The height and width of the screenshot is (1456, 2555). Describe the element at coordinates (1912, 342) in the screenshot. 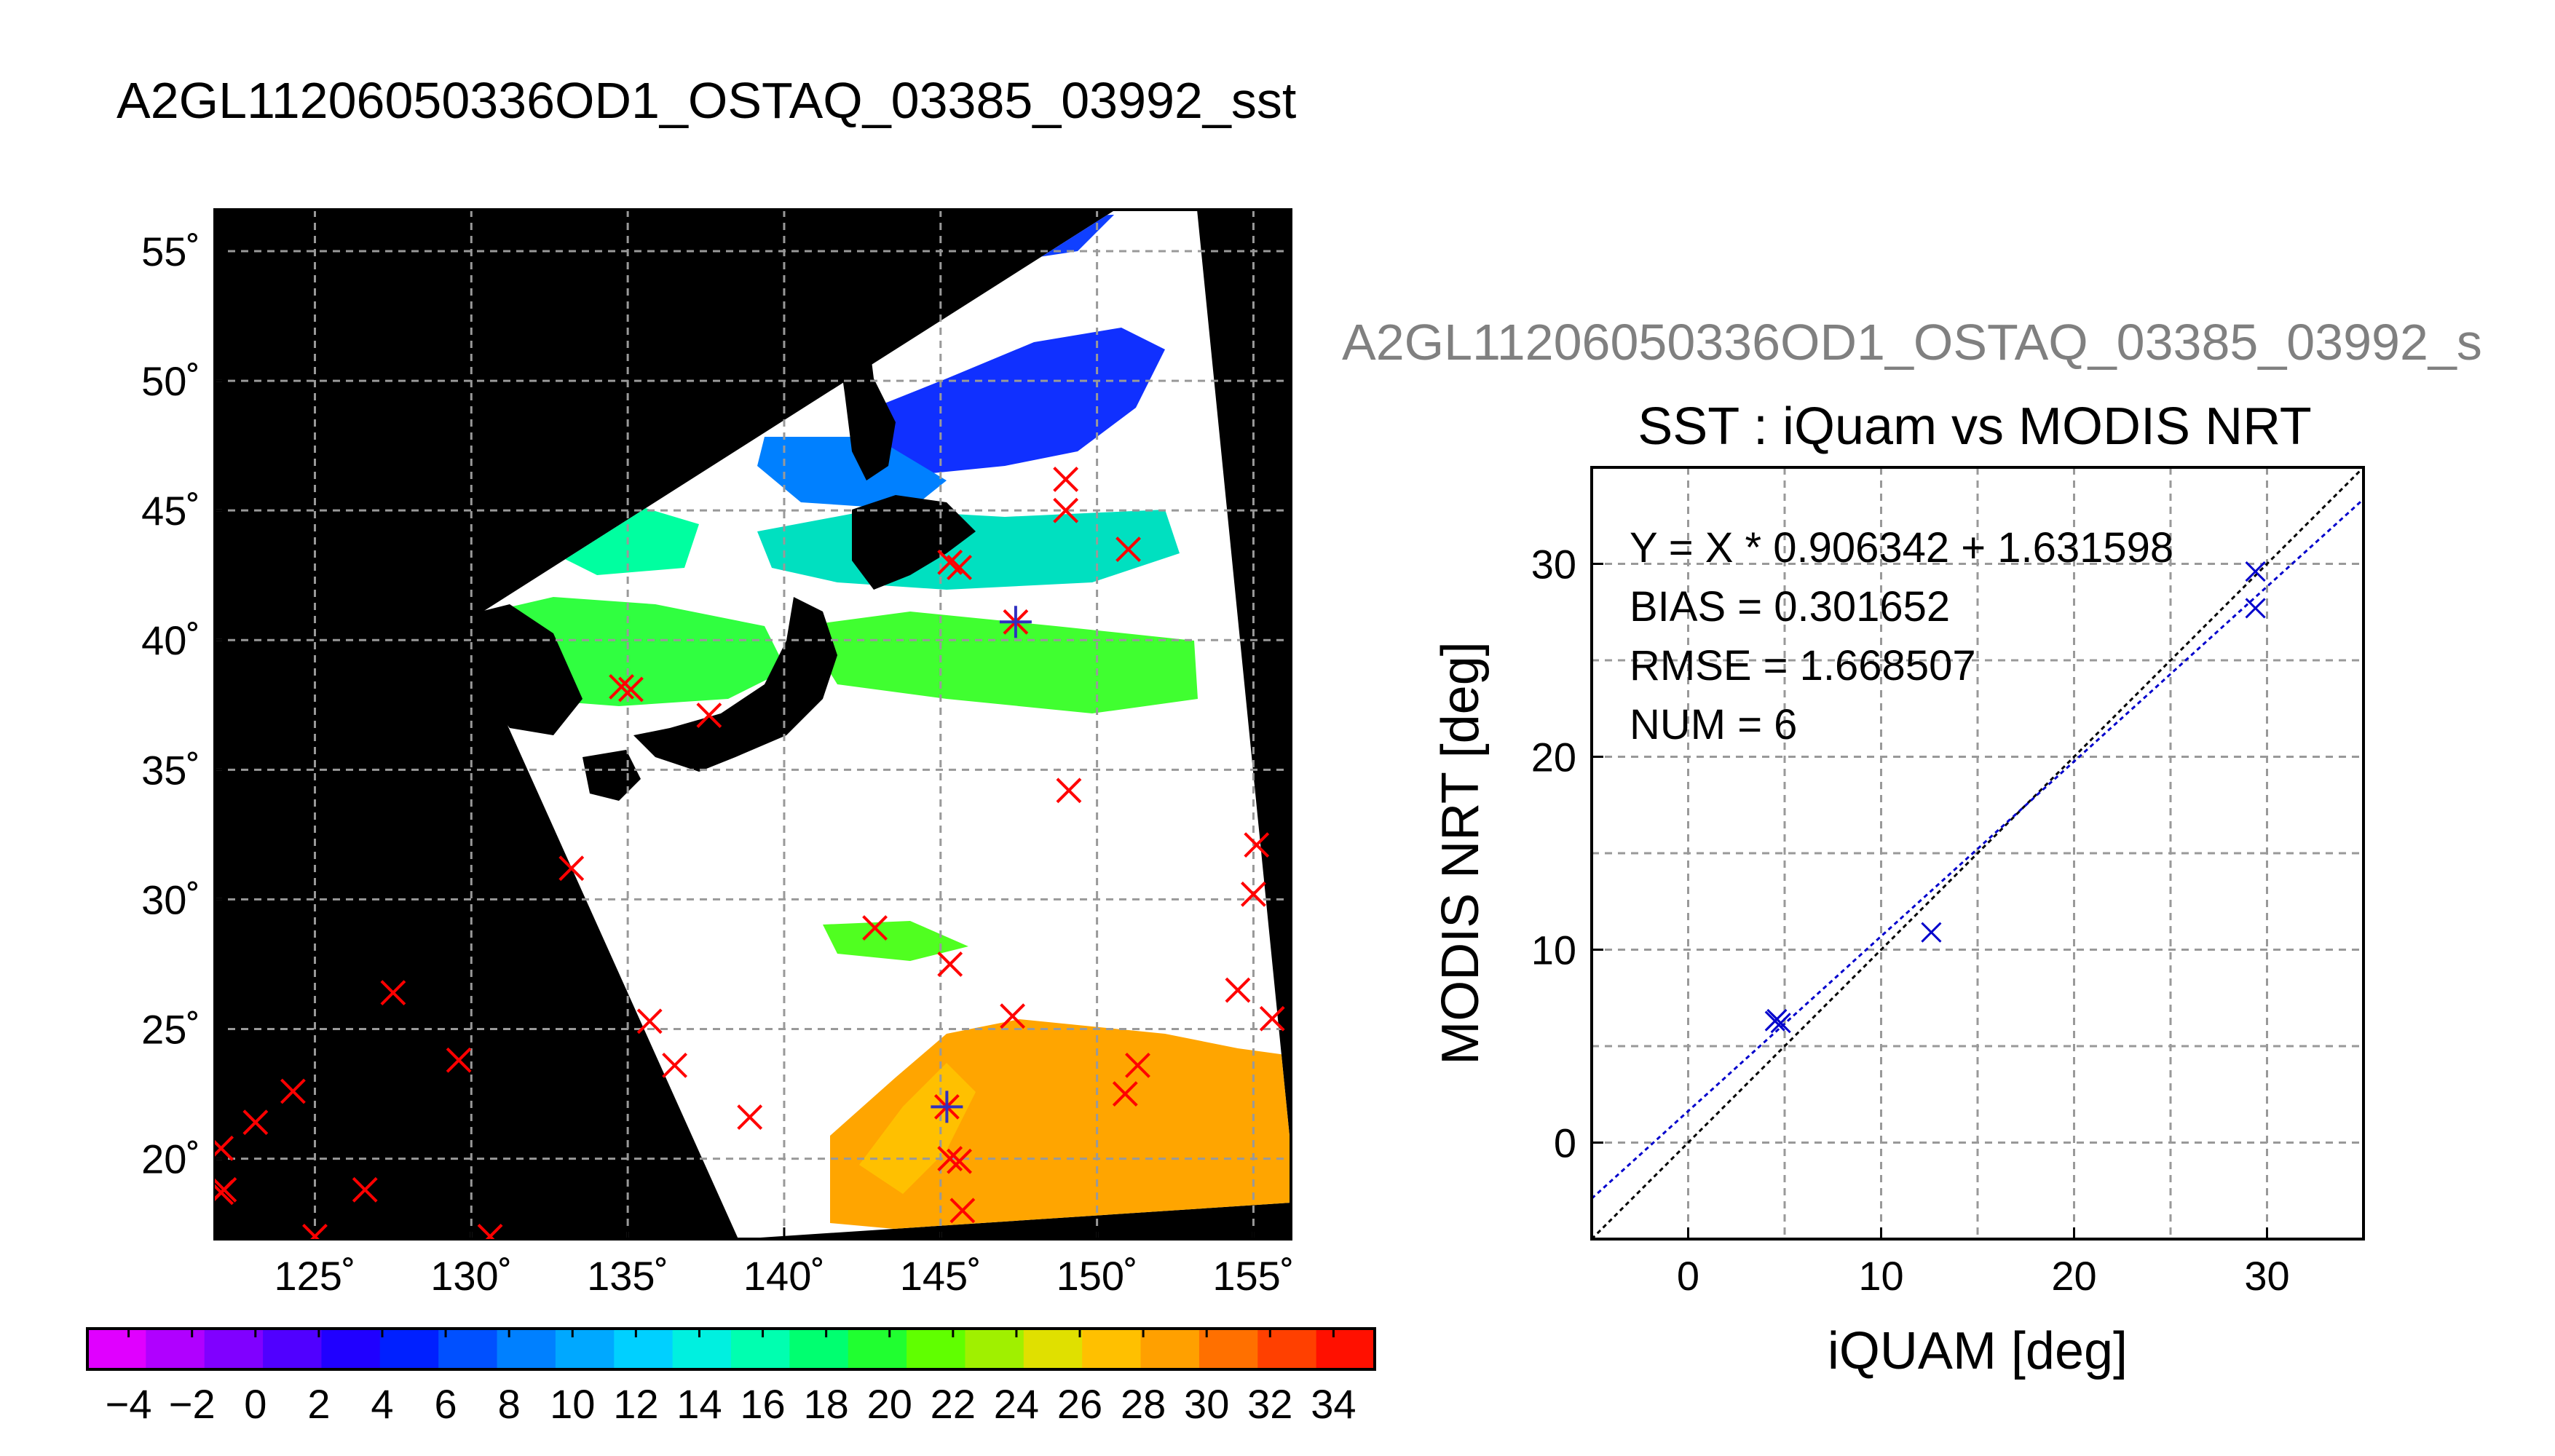

I see `scatter-file-title: A2GL11206050336OD1_OSTAQ_03385_03992_s` at that location.